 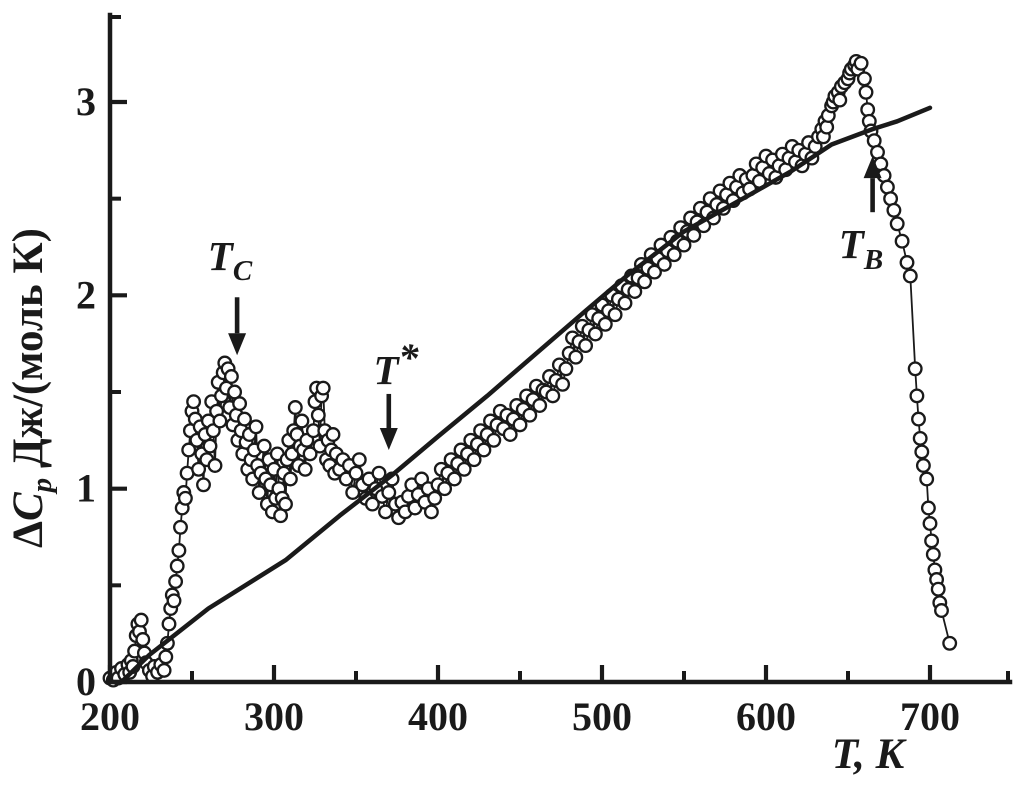 What do you see at coordinates (872, 167) in the screenshot?
I see `tb-temperature-arrow-head` at bounding box center [872, 167].